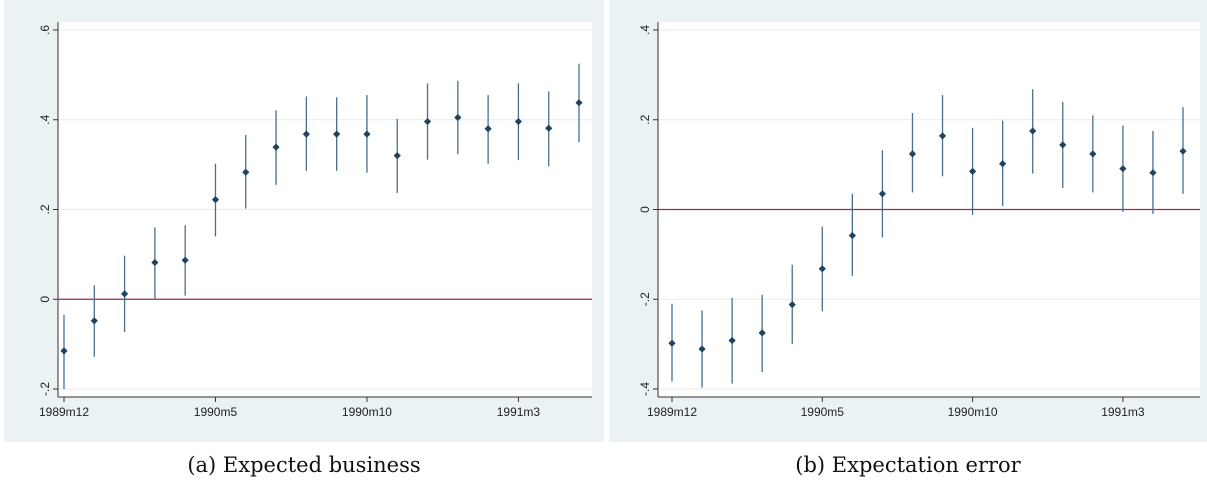  I want to click on chart-caption-b: (b) Expectation error, so click(908, 465).